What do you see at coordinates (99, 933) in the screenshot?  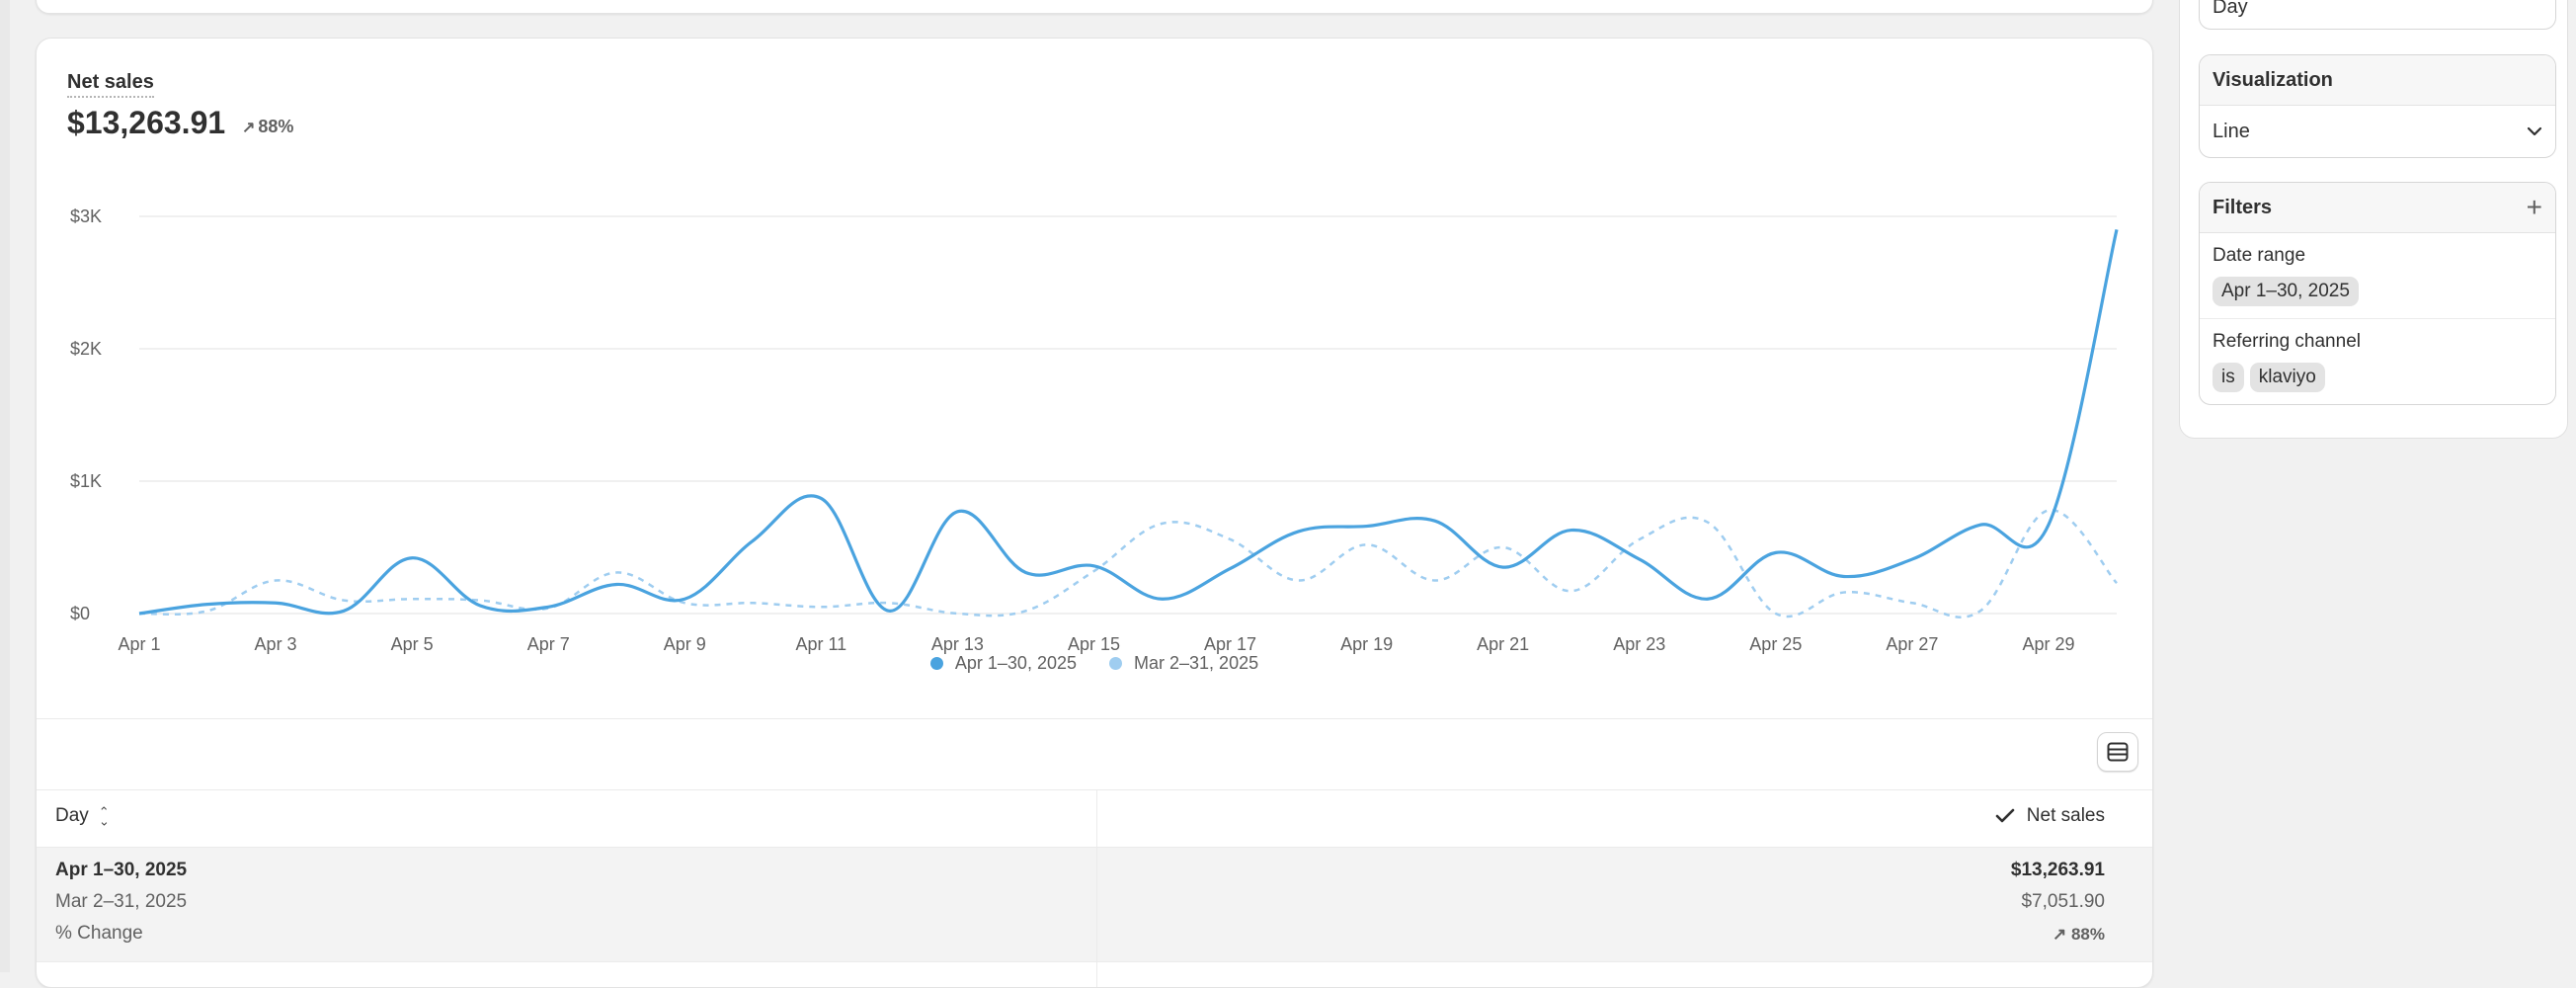 I see `row-percent-change: % Change` at bounding box center [99, 933].